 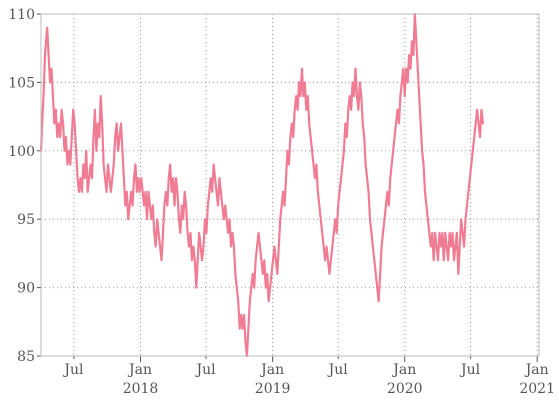 What do you see at coordinates (26, 289) in the screenshot?
I see `y-tick-label: 90` at bounding box center [26, 289].